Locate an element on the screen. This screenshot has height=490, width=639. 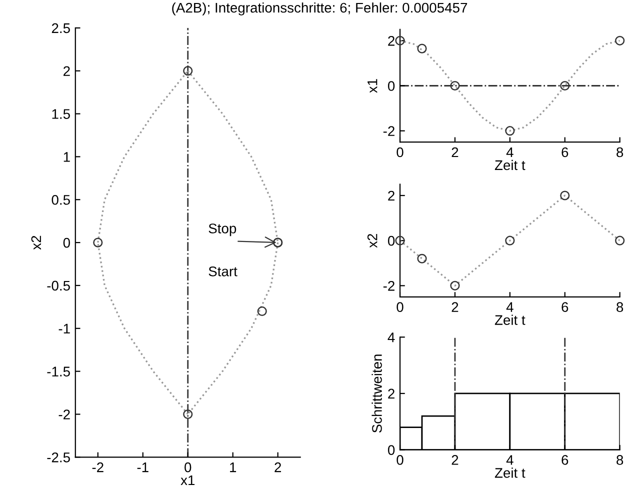
chart-title: (A2B); Integrationsschritte: 6; Fehler: 0.0005457 is located at coordinates (320, 9).